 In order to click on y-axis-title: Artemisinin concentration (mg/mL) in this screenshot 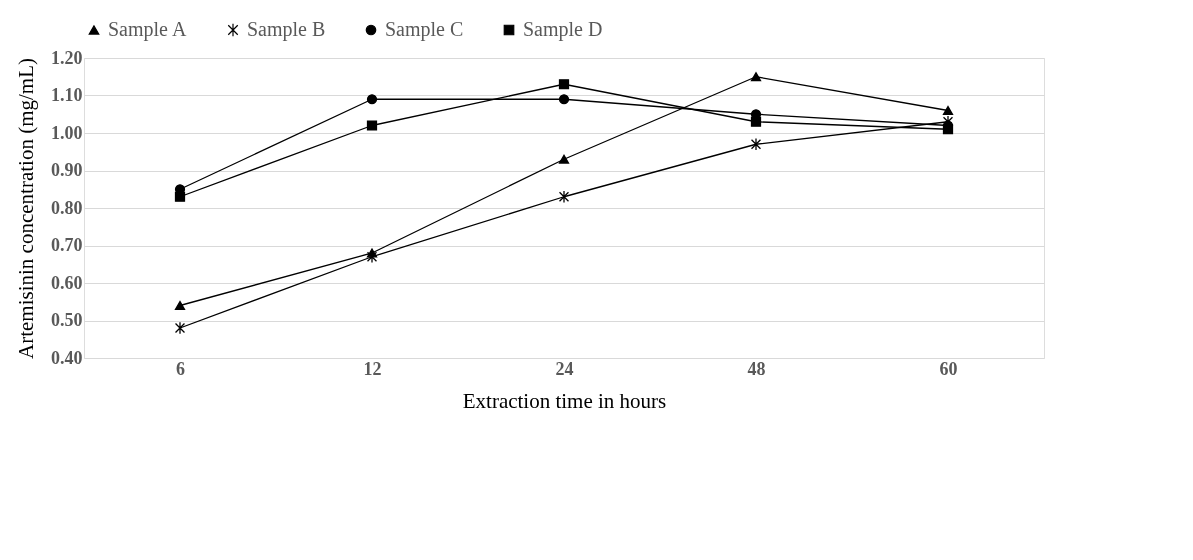, I will do `click(26, 208)`.